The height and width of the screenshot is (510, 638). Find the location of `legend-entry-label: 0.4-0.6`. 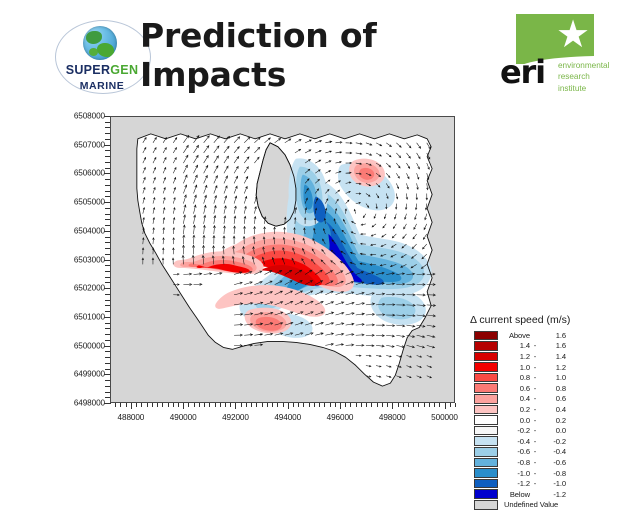

legend-entry-label: 0.4-0.6 is located at coordinates (535, 398).